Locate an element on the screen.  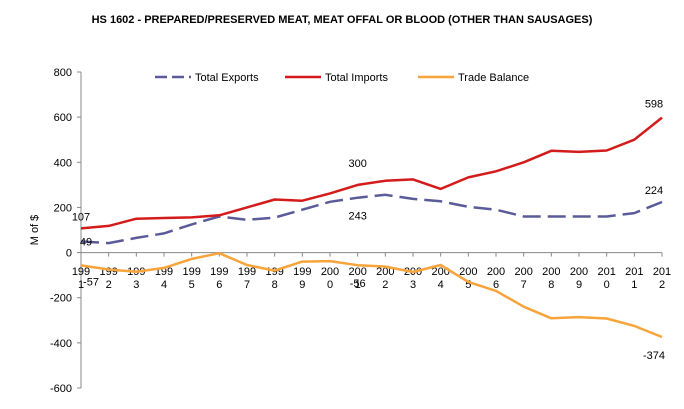
series-line-total-exports is located at coordinates (371, 219).